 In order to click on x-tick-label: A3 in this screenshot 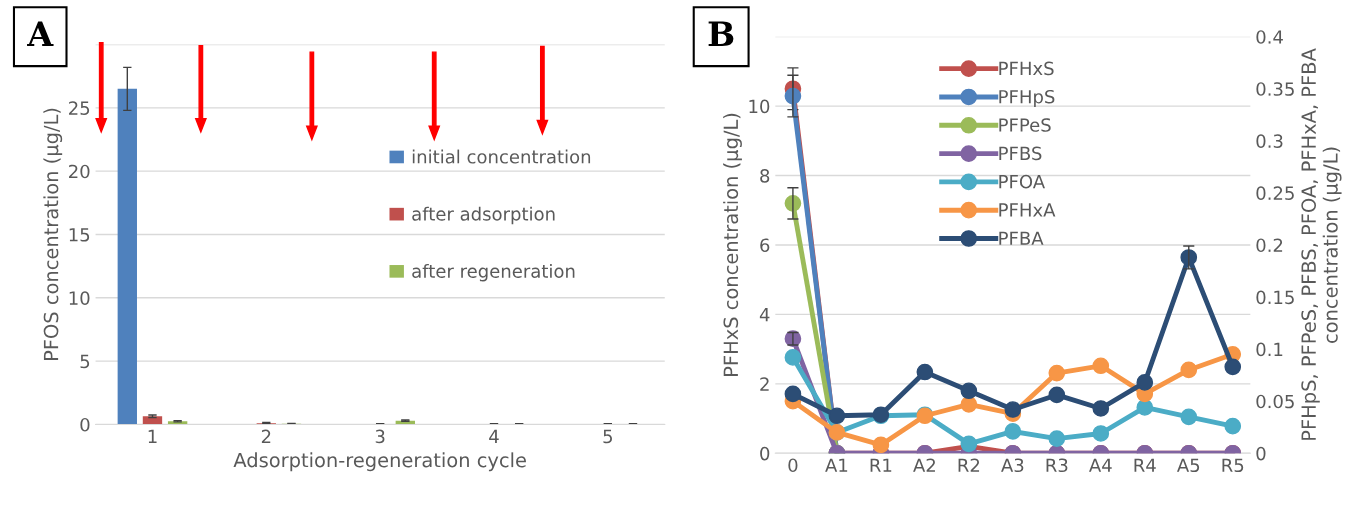, I will do `click(1012, 465)`.